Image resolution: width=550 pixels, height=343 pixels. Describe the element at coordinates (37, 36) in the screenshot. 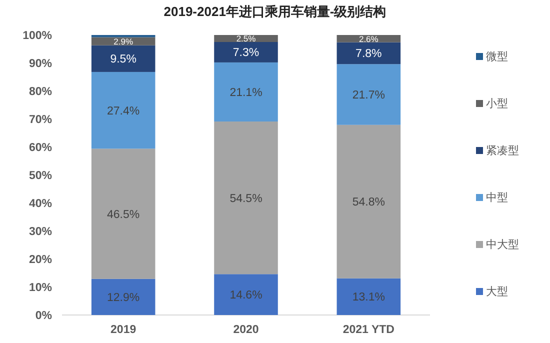

I see `y-tick-label: 100%` at that location.